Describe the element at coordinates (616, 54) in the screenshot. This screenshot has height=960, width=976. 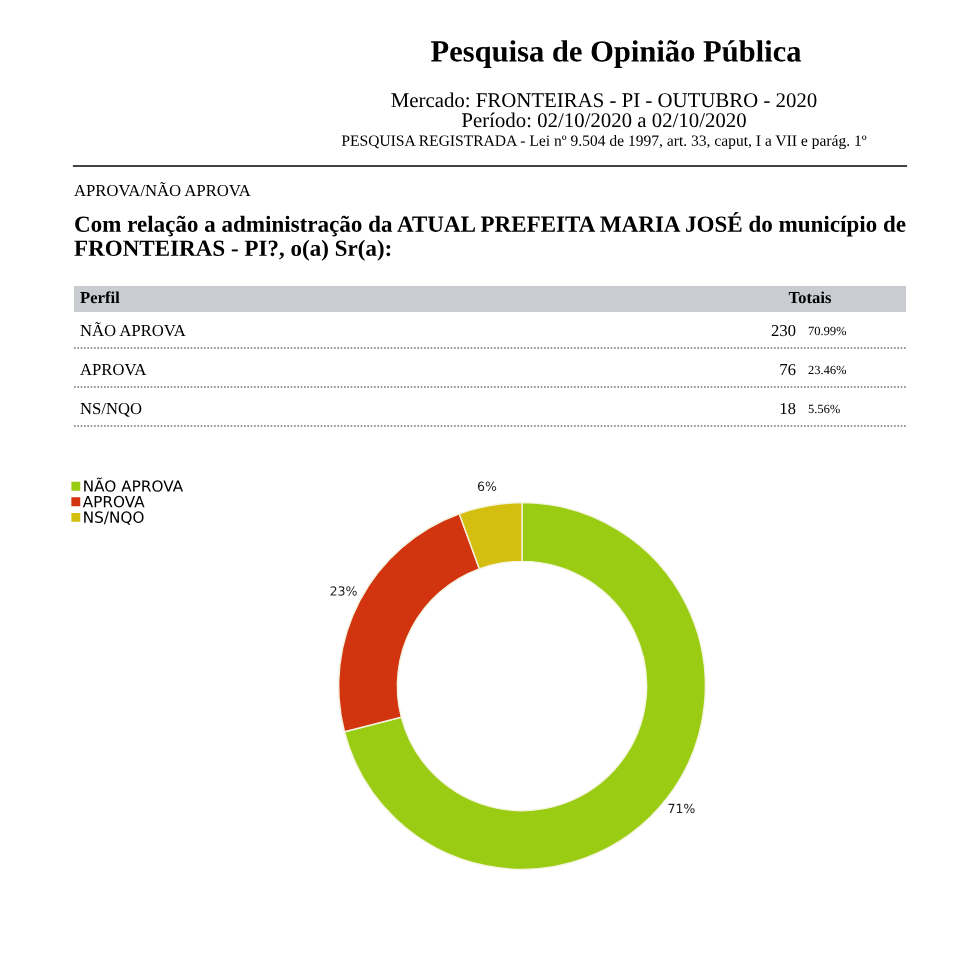
I see `text: Pesquisa de Opinião Pública` at that location.